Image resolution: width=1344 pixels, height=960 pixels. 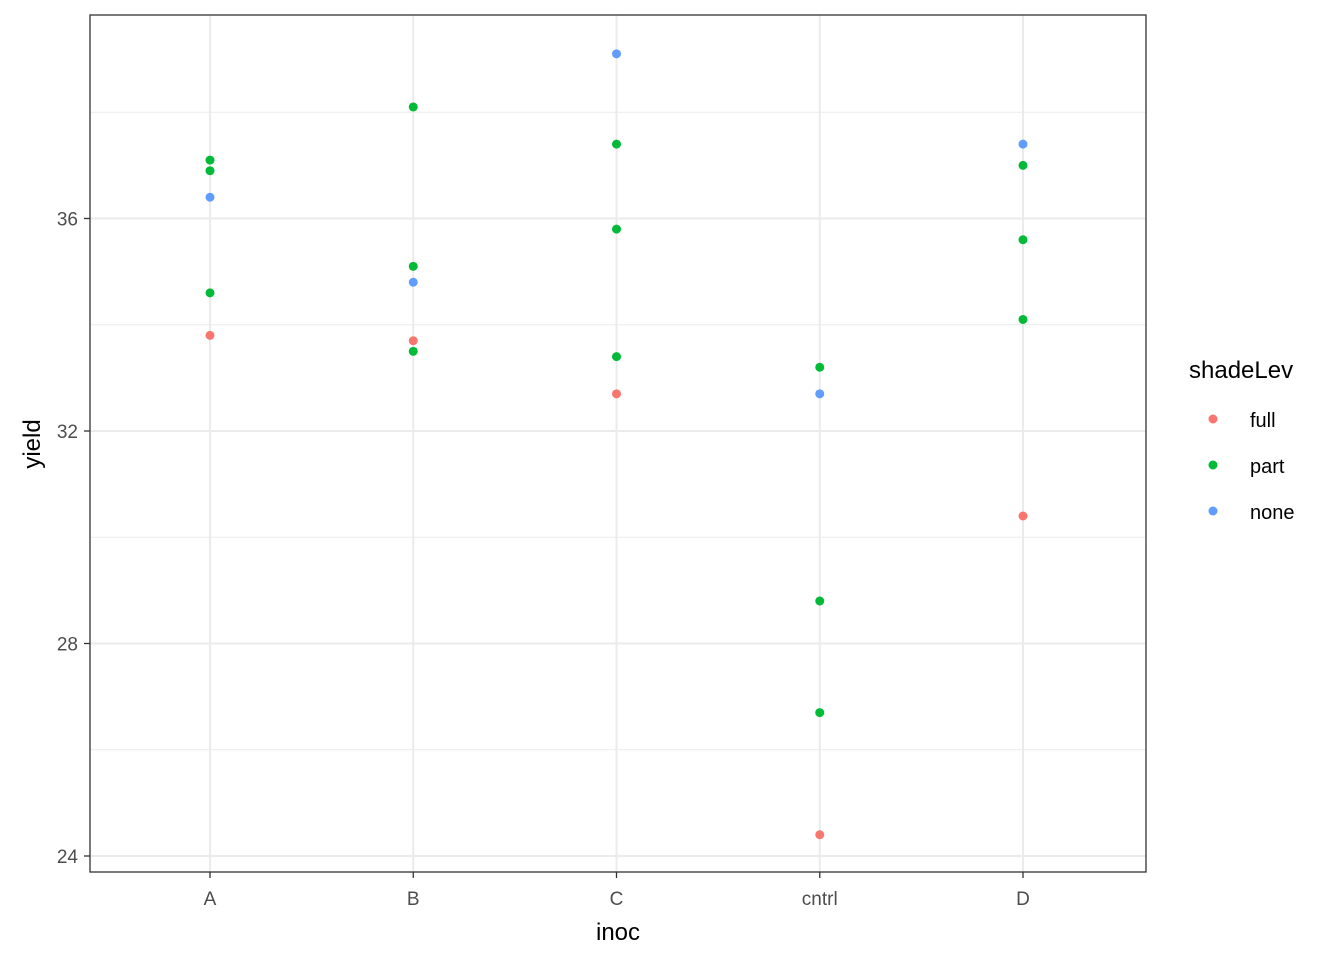 I want to click on legend-label-full: full, so click(x=1263, y=421).